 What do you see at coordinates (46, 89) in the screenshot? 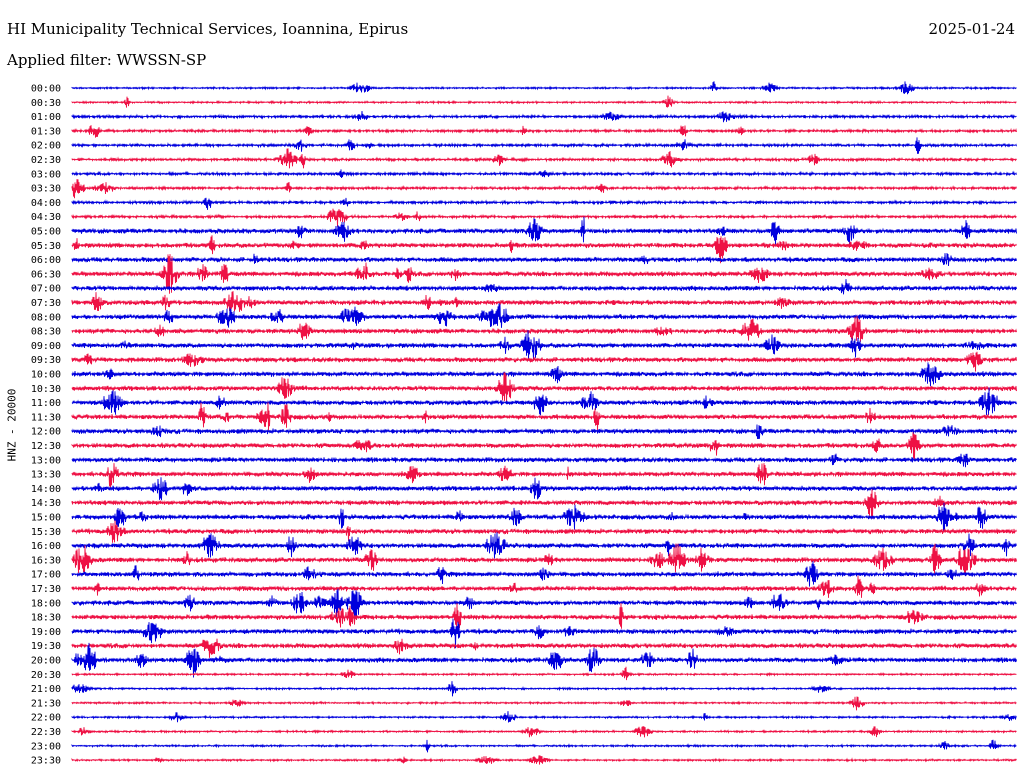
I see `row-time-label: 00:00` at bounding box center [46, 89].